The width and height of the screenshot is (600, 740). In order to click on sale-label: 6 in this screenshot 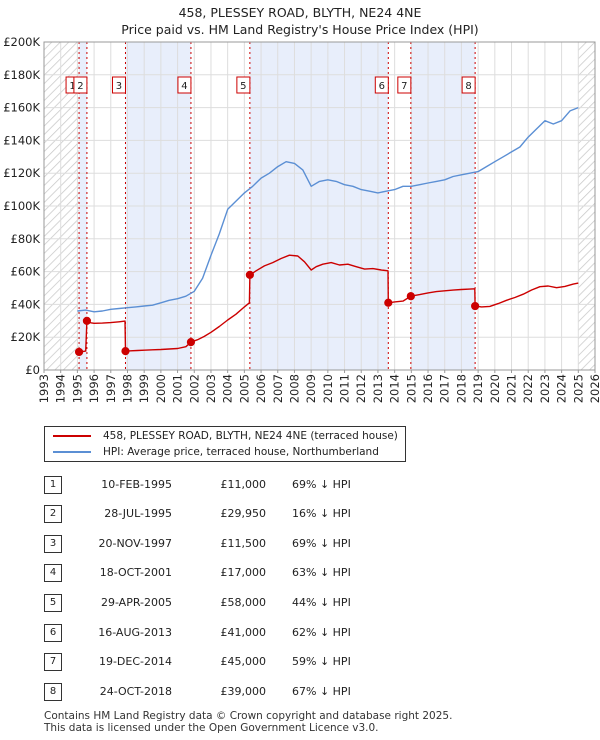, I will do `click(382, 86)`.